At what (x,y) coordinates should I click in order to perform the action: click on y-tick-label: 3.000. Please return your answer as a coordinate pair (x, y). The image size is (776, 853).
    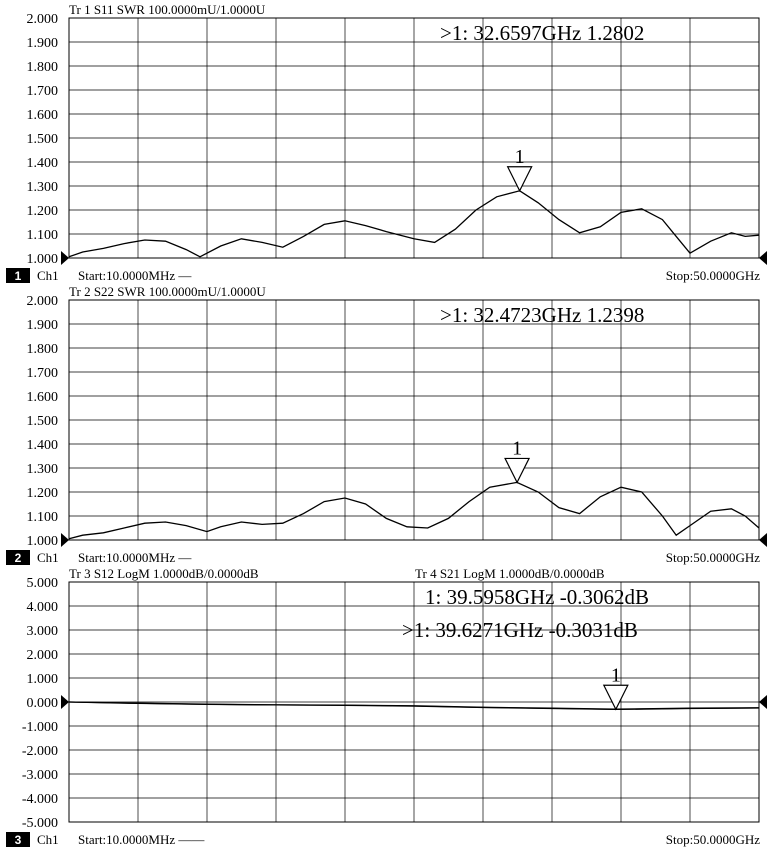
    Looking at the image, I should click on (43, 631).